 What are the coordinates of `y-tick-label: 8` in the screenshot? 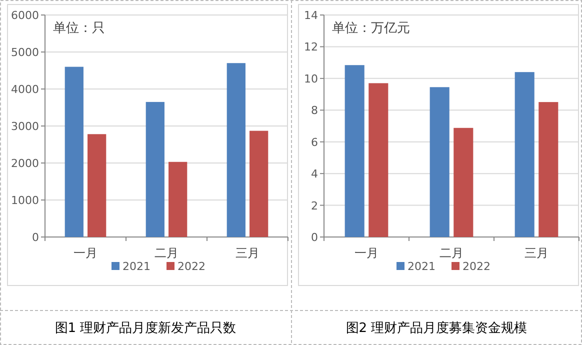 It's located at (314, 111).